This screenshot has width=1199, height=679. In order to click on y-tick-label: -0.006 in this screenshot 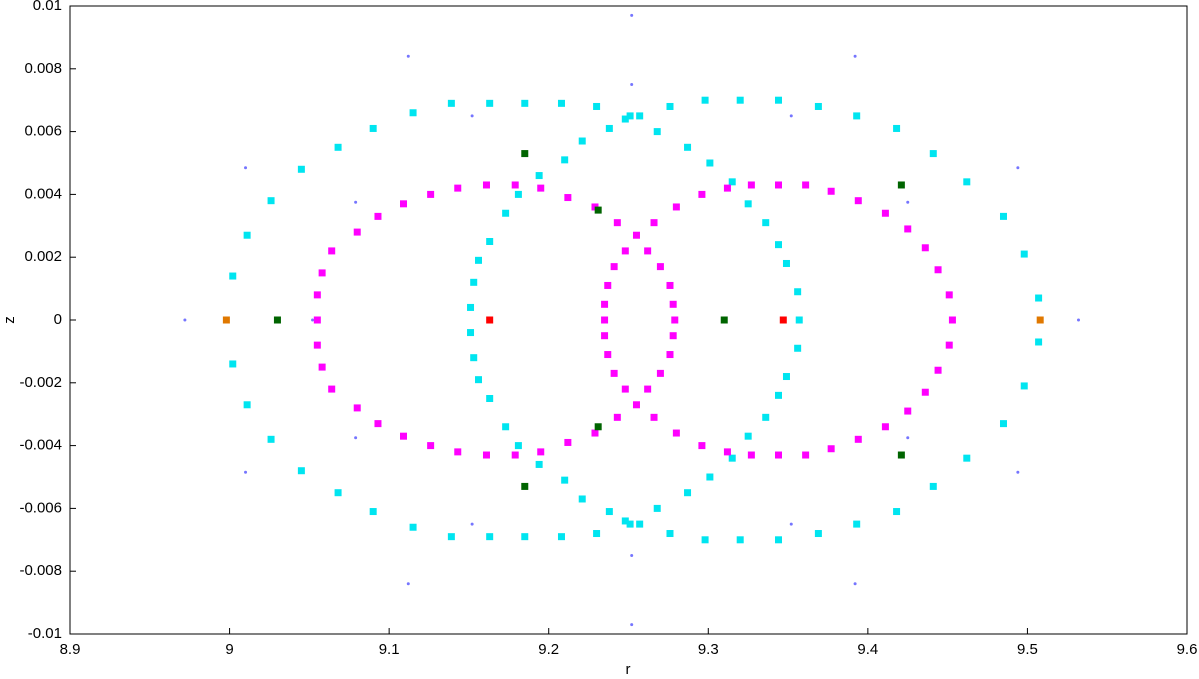, I will do `click(40, 507)`.